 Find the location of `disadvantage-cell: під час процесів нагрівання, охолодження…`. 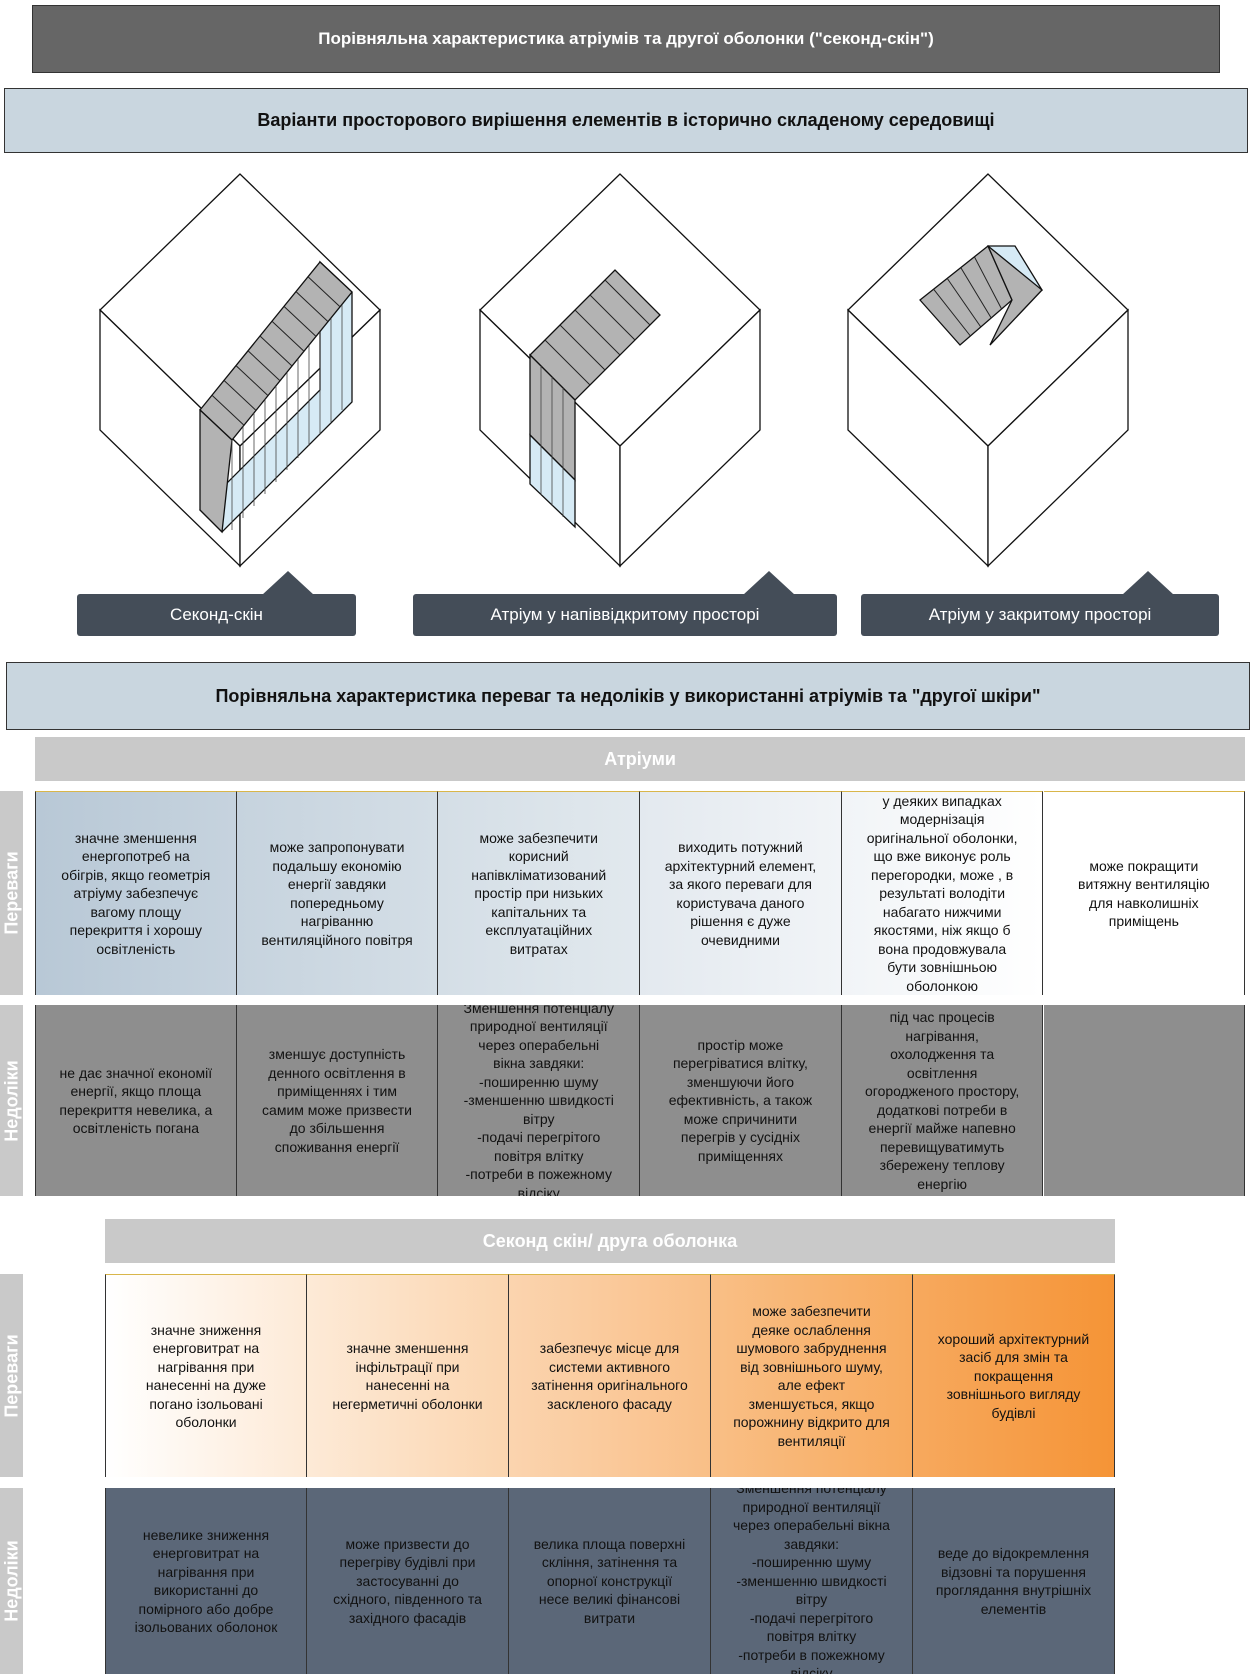

disadvantage-cell: під час процесів нагрівання, охолодження… is located at coordinates (942, 1100).